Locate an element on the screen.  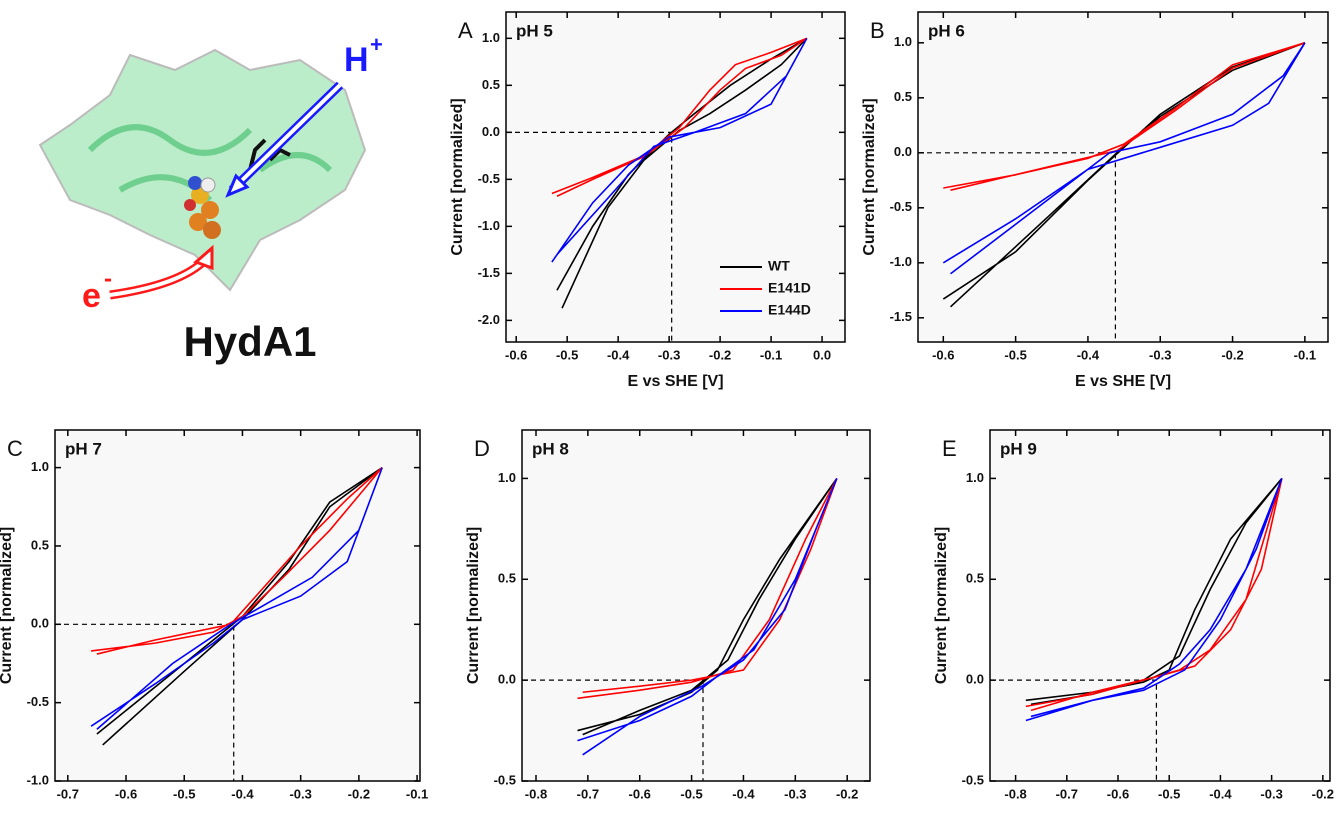
protein-surface is located at coordinates (202, 170).